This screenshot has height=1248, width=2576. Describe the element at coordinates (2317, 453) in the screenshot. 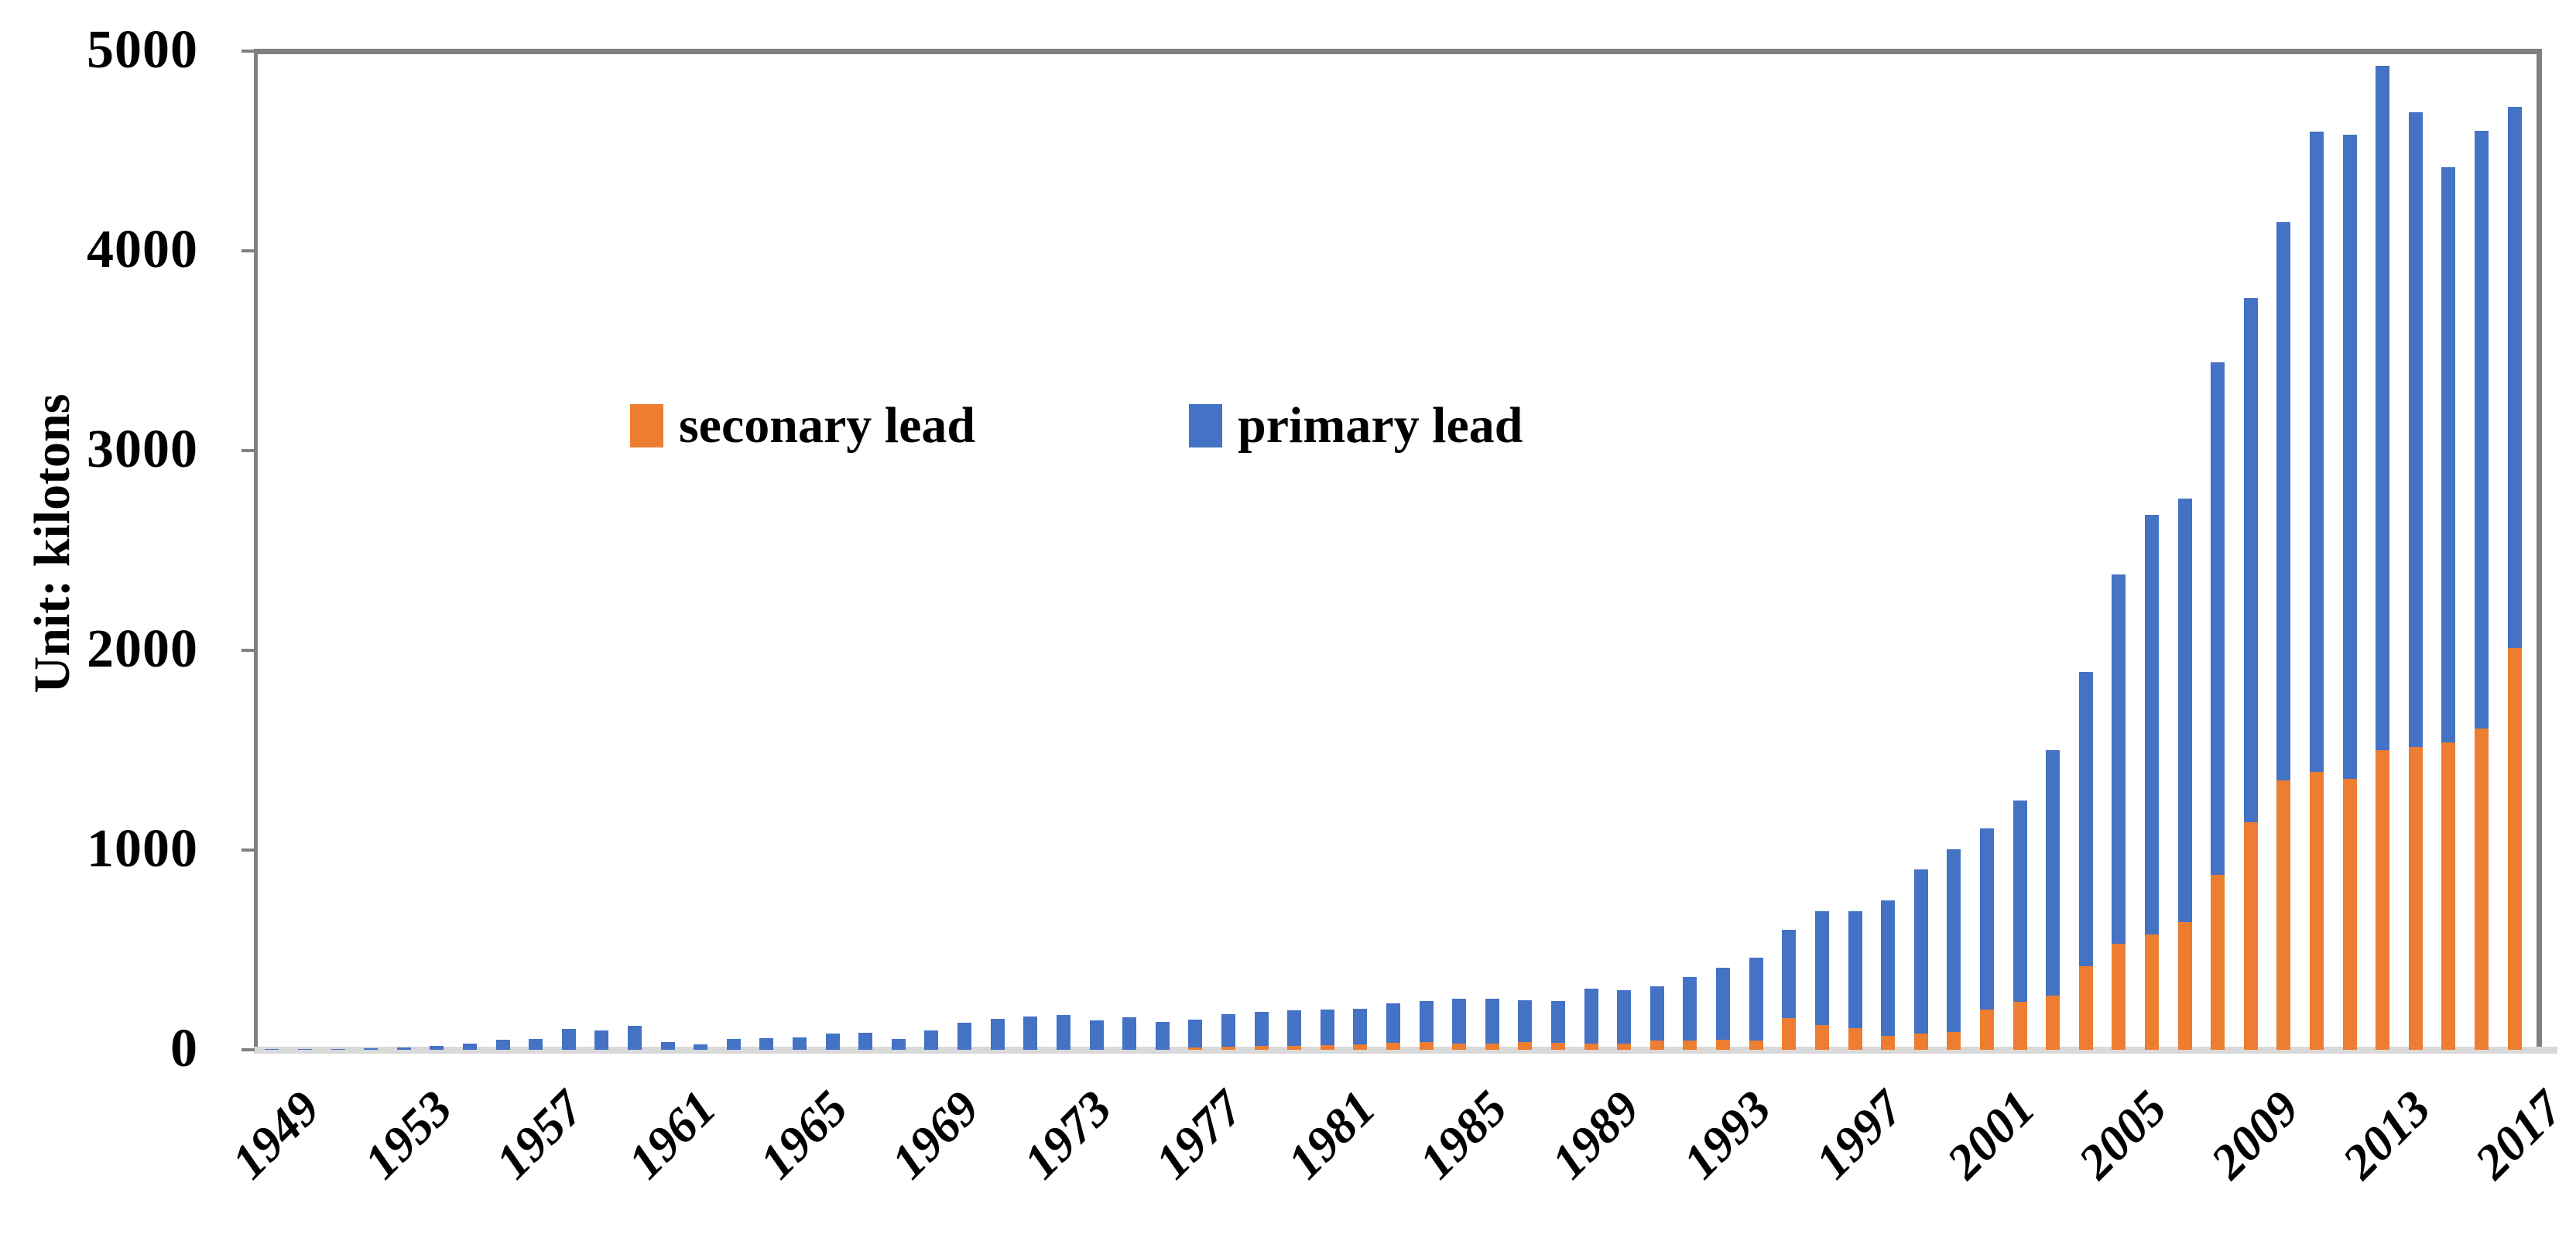

I see `bar-2011-primary-lead` at that location.